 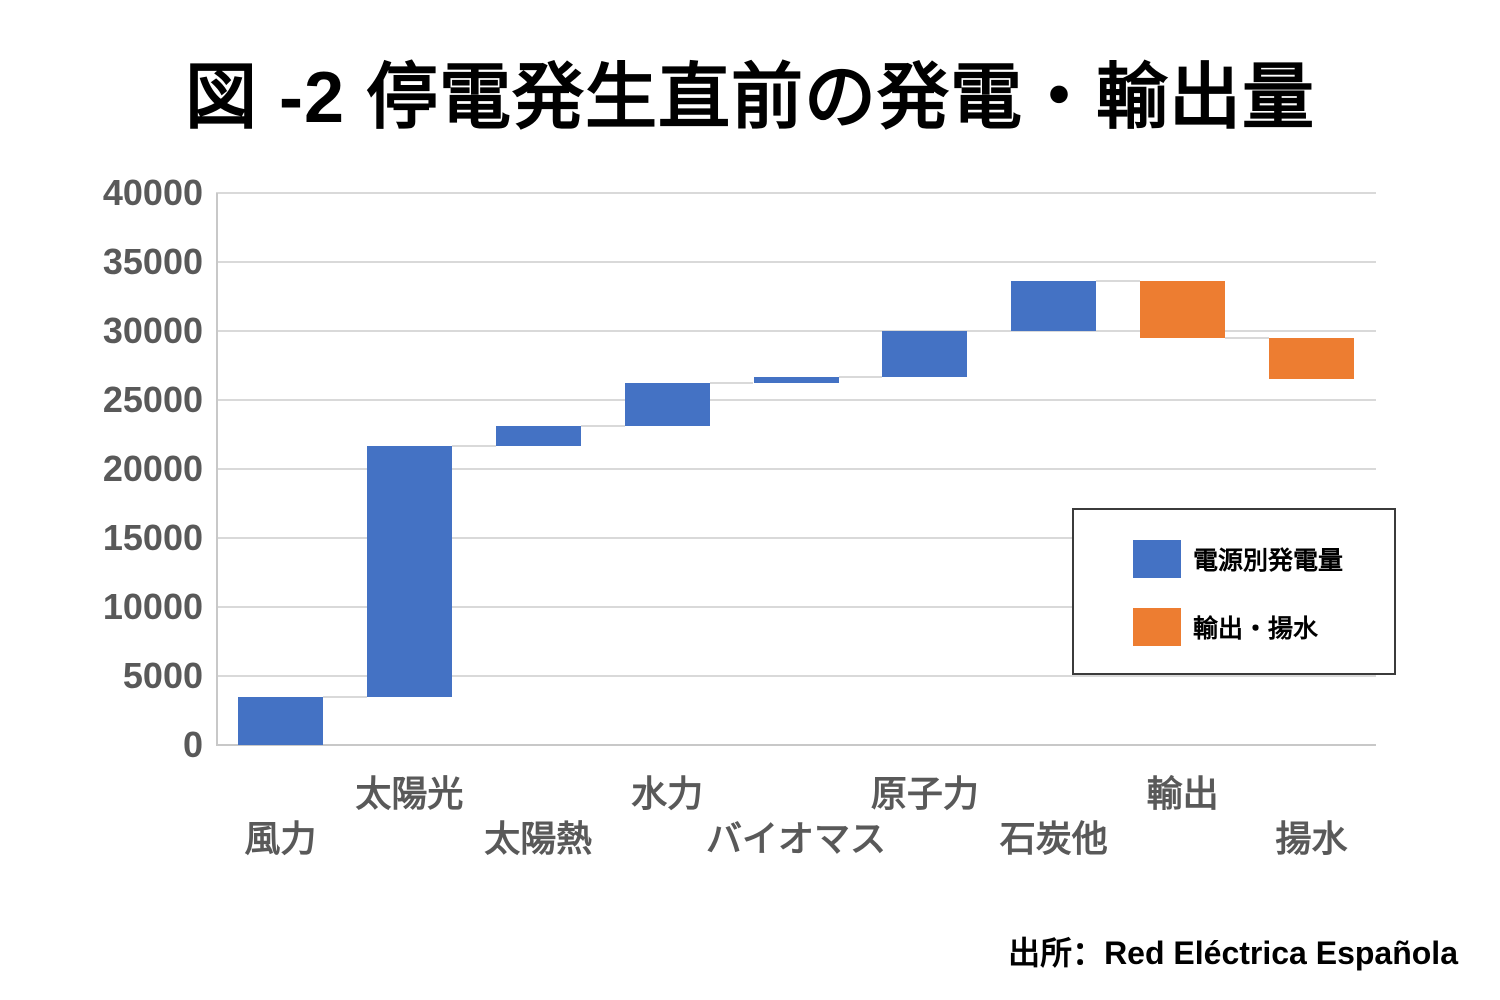 I want to click on x-axis-label-原子力: 原子力, so click(x=924, y=793).